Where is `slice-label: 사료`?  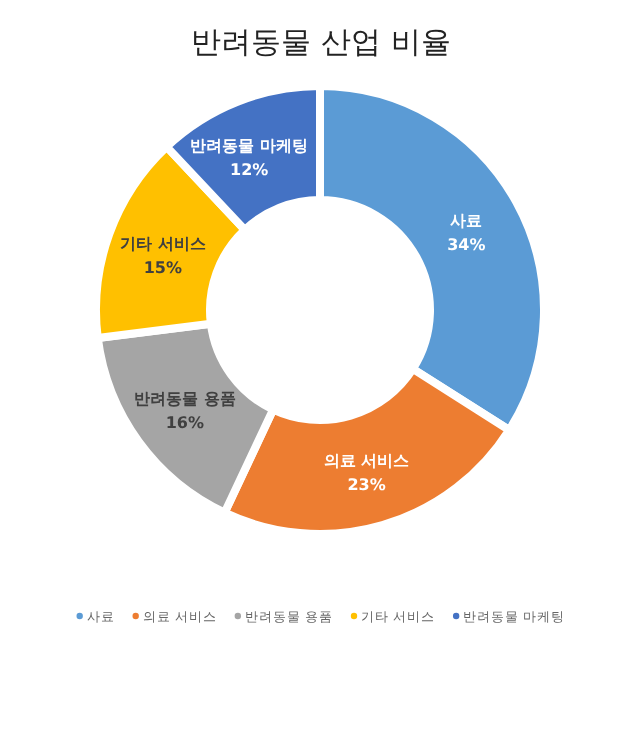 slice-label: 사료 is located at coordinates (466, 220).